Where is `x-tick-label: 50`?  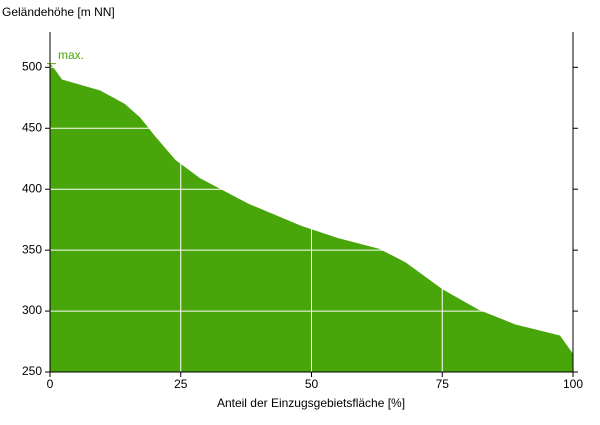
x-tick-label: 50 is located at coordinates (312, 384).